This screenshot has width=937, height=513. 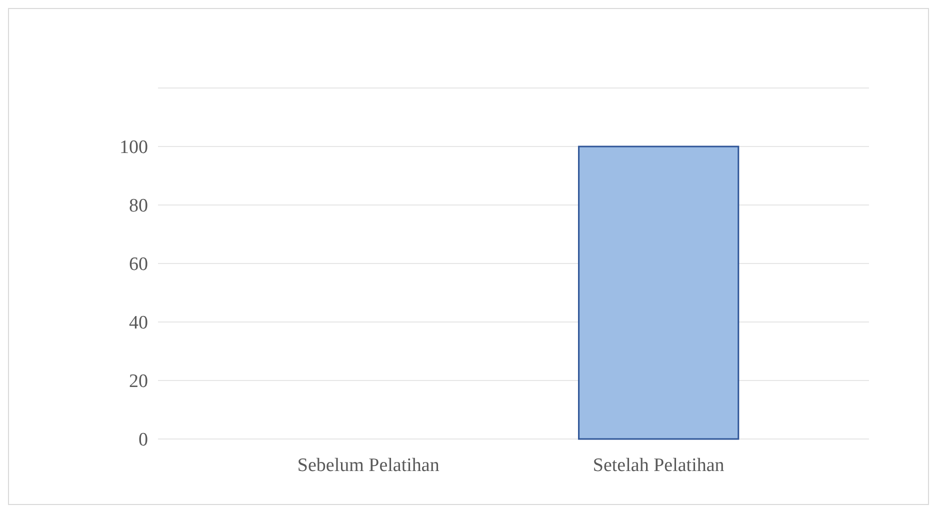 What do you see at coordinates (138, 206) in the screenshot?
I see `y-tick-label: 80` at bounding box center [138, 206].